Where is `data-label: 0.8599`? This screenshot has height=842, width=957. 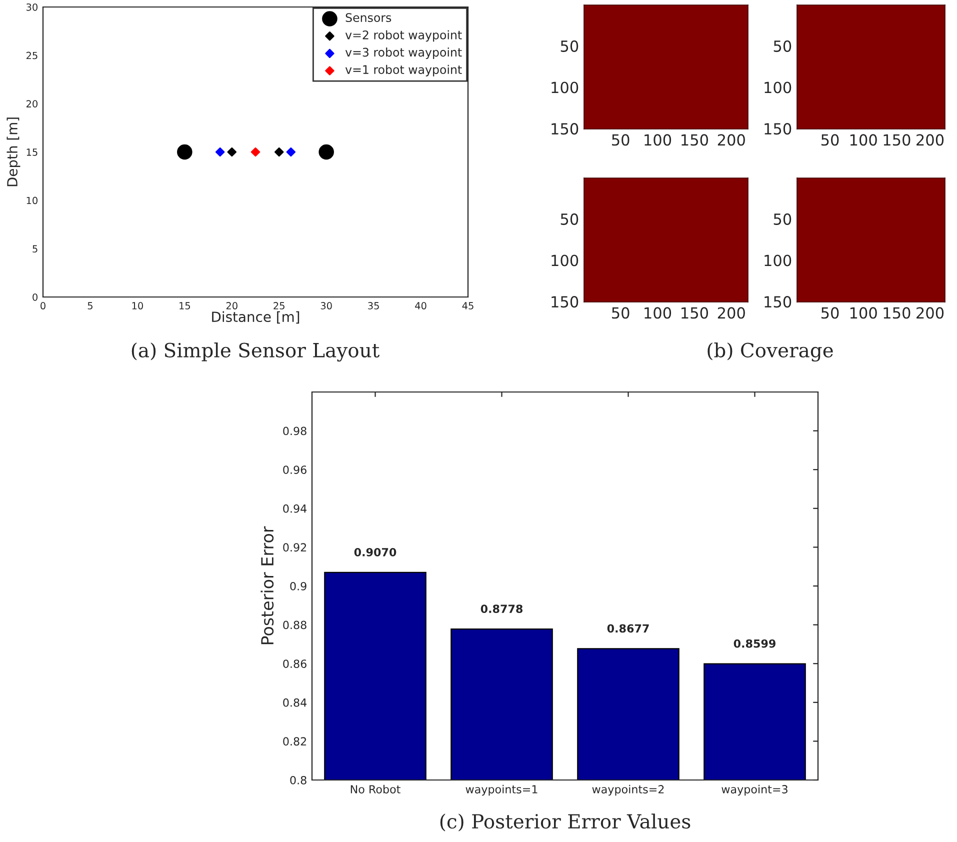
data-label: 0.8599 is located at coordinates (755, 643).